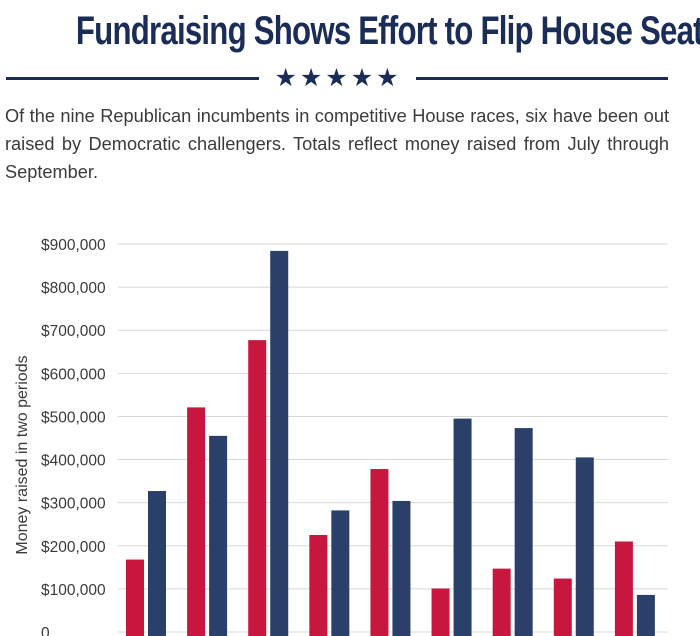 Image resolution: width=700 pixels, height=636 pixels. I want to click on y-tick-label: $100,000, so click(73, 590).